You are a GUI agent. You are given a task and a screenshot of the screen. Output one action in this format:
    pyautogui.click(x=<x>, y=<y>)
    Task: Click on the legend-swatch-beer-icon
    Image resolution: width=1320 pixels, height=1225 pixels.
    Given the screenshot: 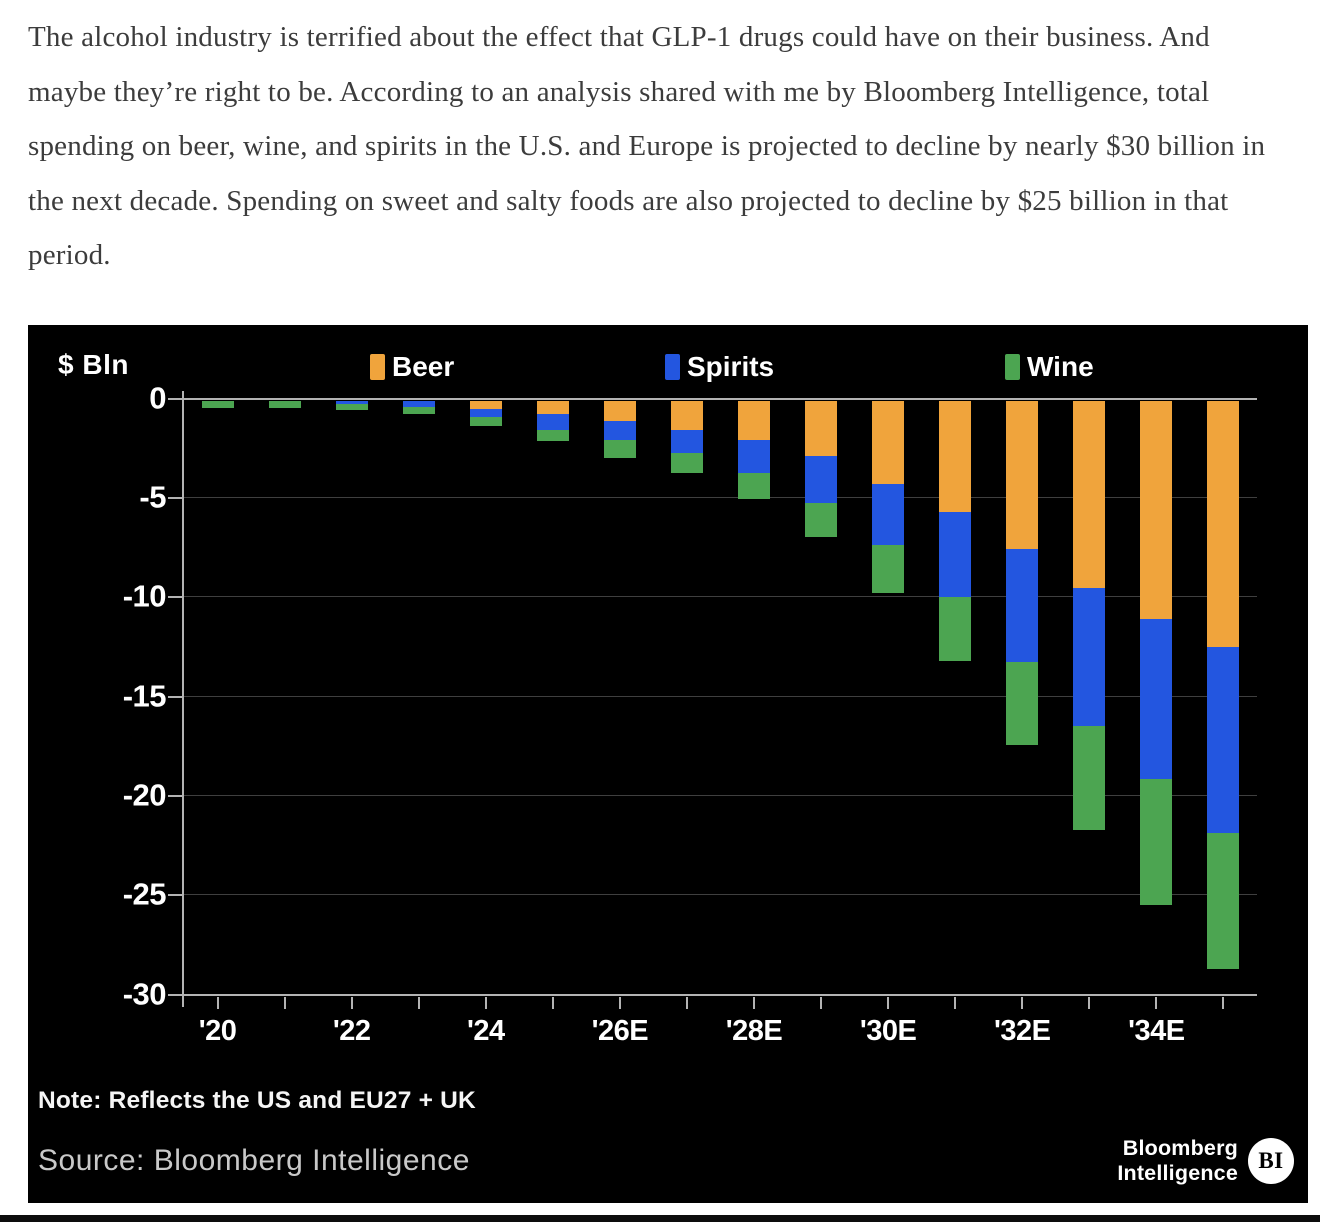 What is the action you would take?
    pyautogui.click(x=377, y=366)
    